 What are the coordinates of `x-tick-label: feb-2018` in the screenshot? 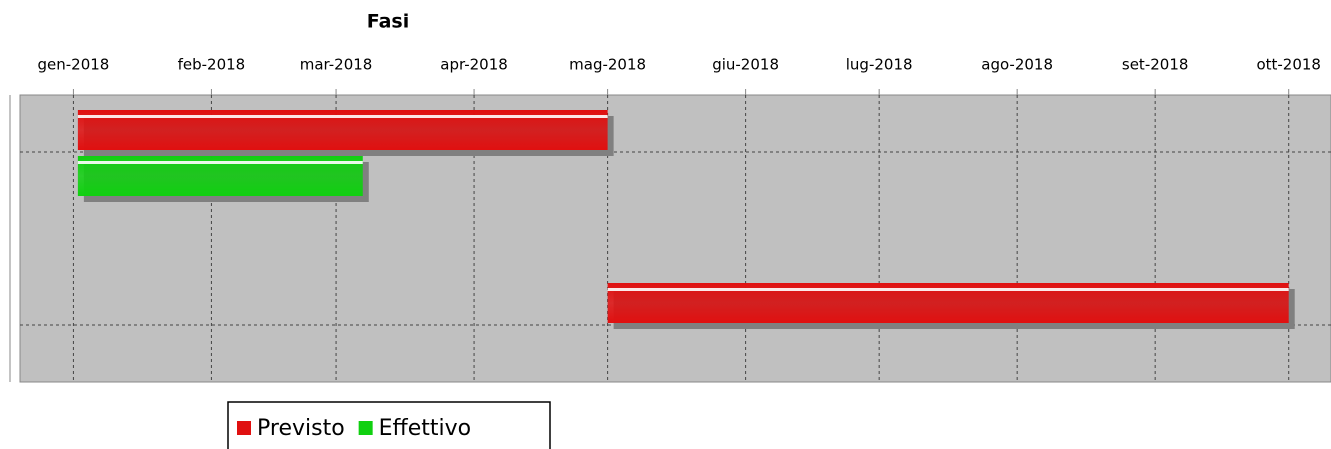 It's located at (212, 65).